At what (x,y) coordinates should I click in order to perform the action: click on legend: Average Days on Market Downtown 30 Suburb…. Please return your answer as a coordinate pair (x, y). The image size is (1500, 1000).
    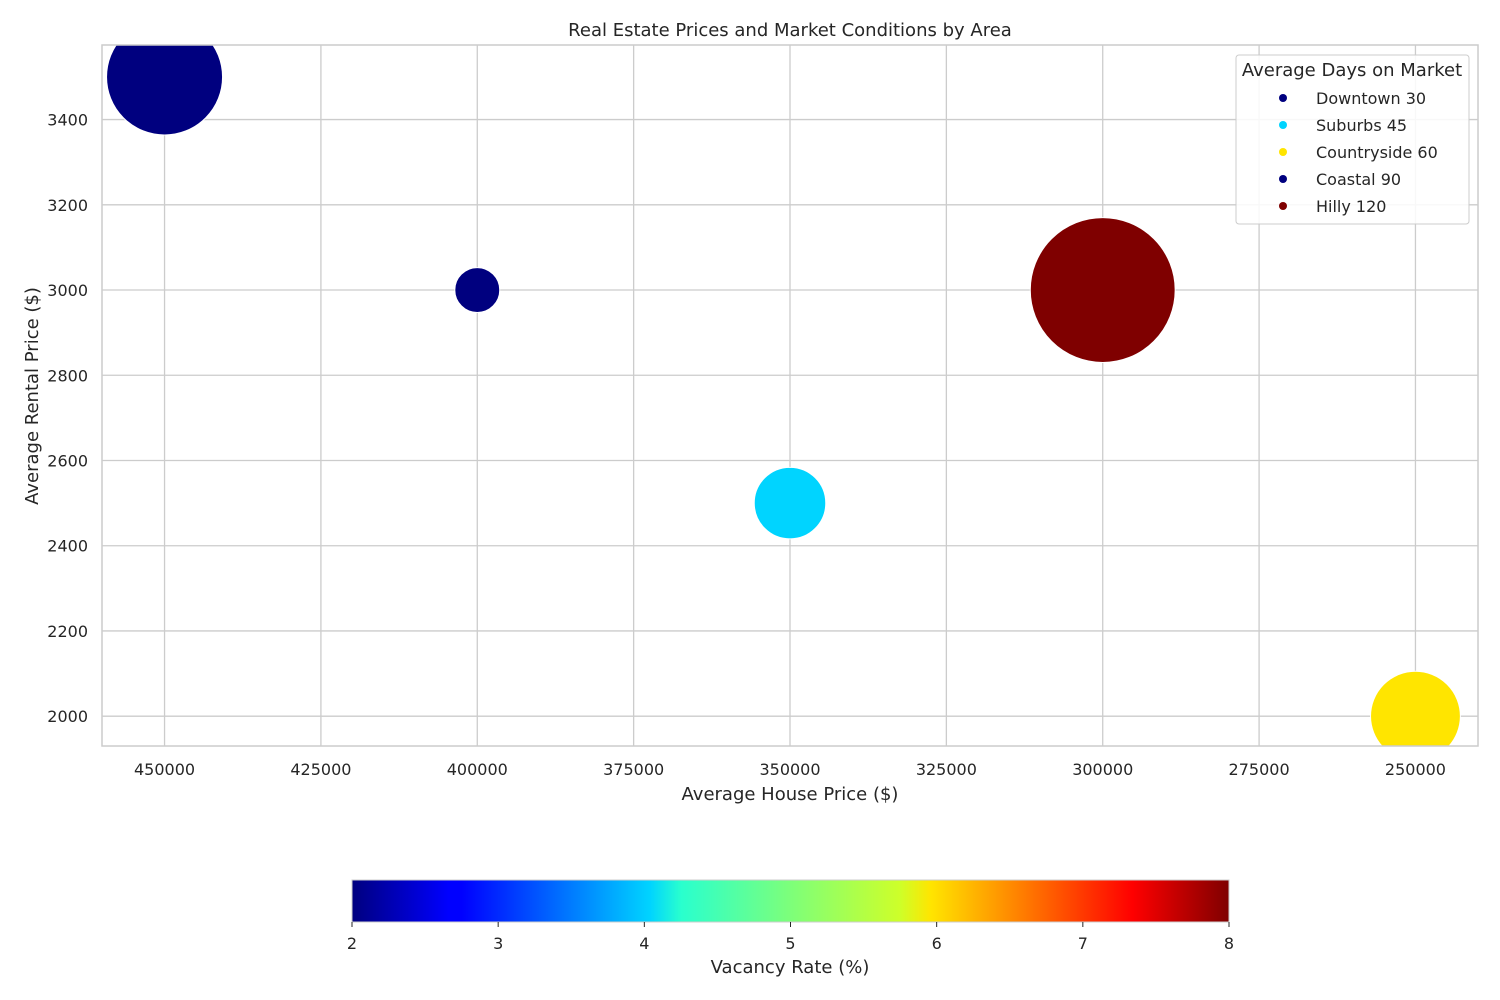
    Looking at the image, I should click on (1352, 139).